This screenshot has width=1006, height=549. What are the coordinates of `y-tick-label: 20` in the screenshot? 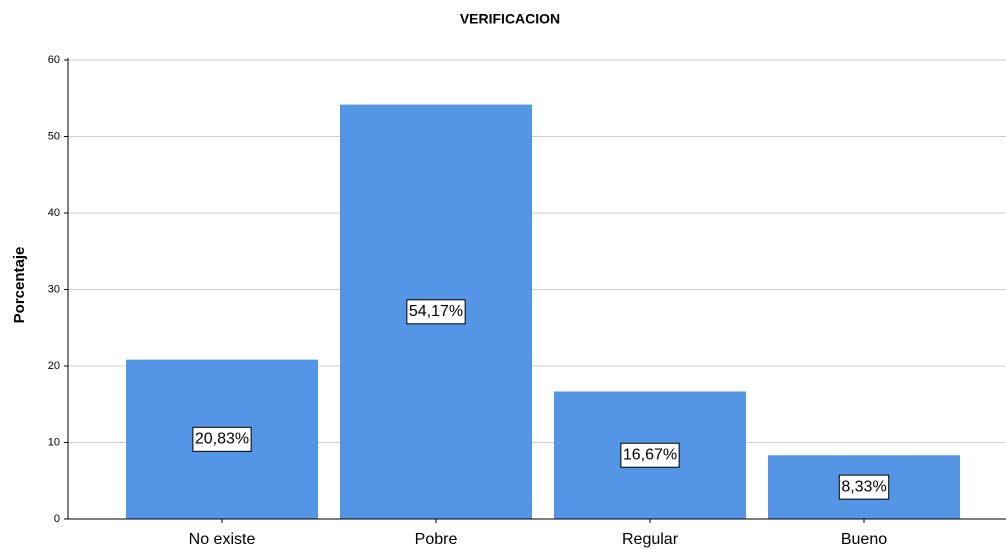 It's located at (54, 366).